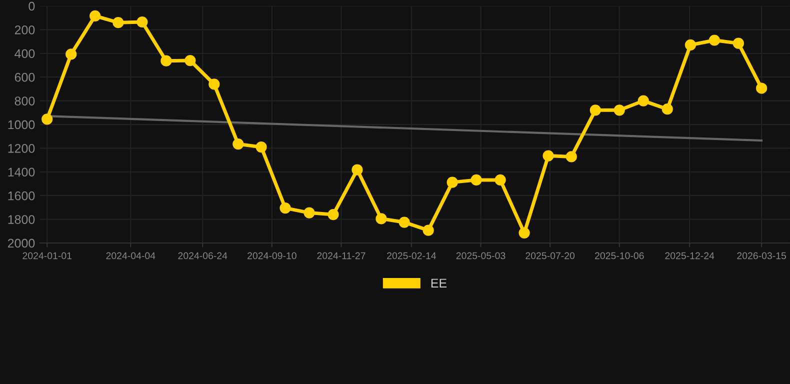  Describe the element at coordinates (24, 30) in the screenshot. I see `y-tick-label: 200` at that location.